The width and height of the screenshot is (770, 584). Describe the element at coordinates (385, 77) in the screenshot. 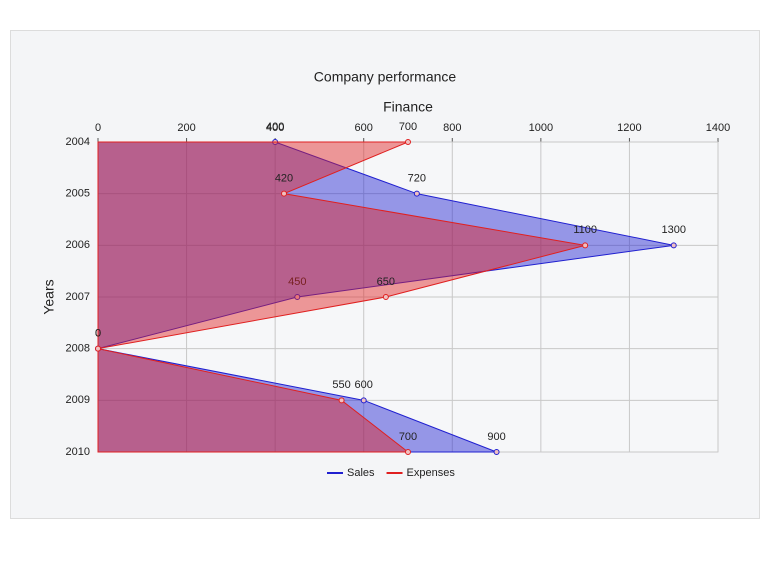

I see `chart-title: Company performance` at that location.